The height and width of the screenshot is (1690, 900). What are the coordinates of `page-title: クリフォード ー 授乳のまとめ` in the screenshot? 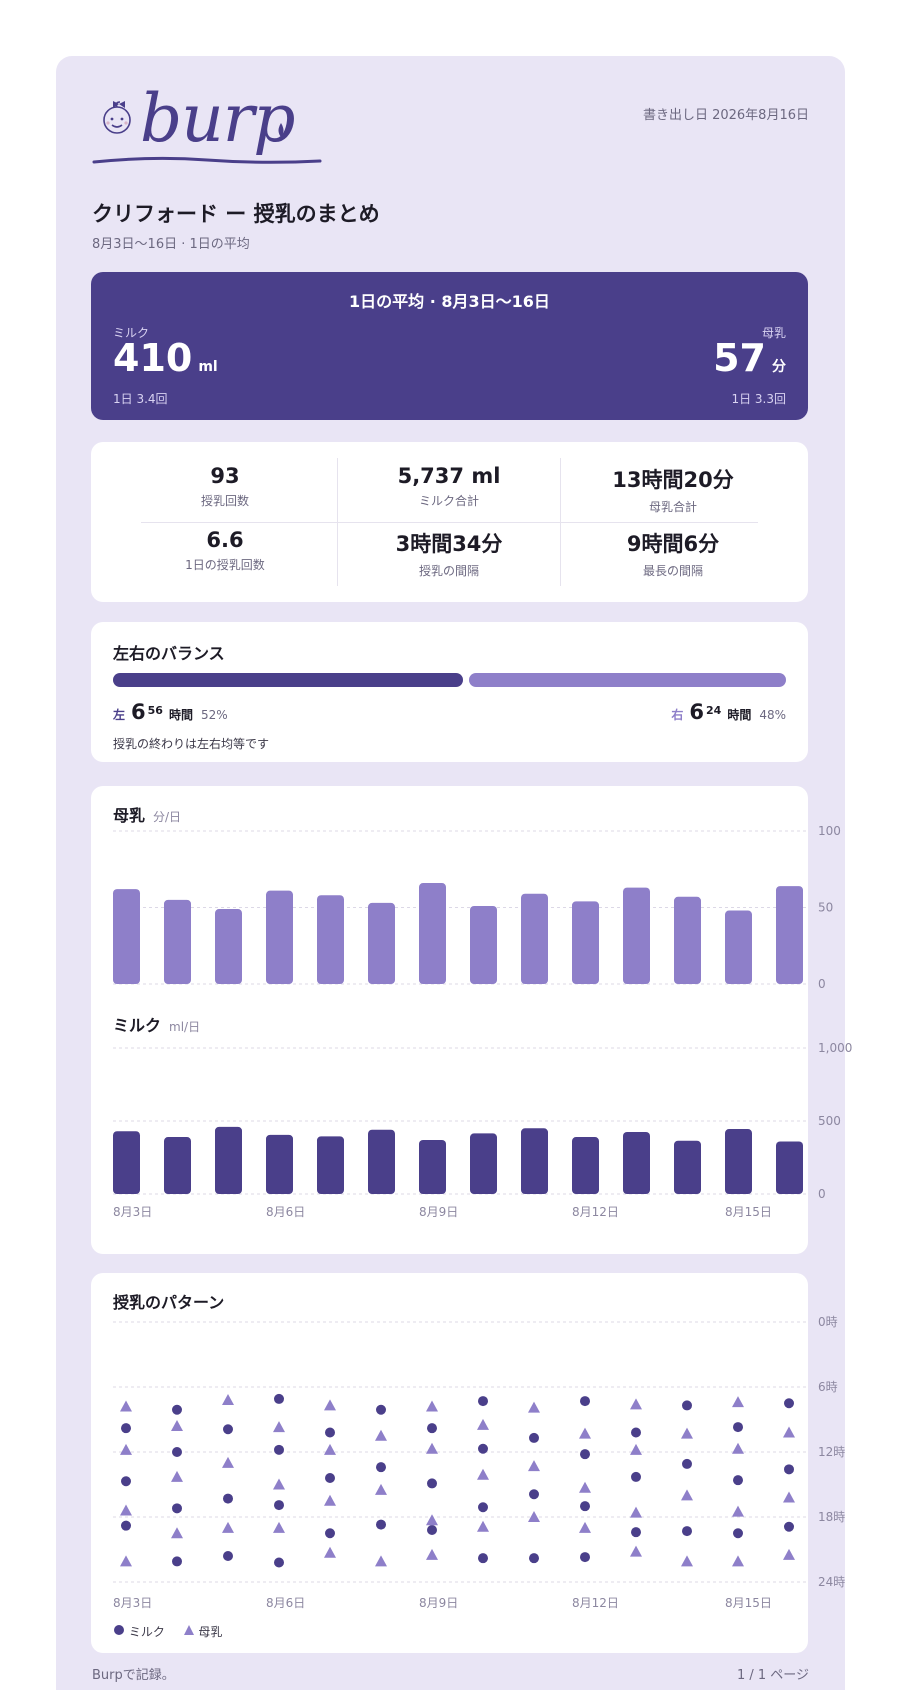 It's located at (236, 214).